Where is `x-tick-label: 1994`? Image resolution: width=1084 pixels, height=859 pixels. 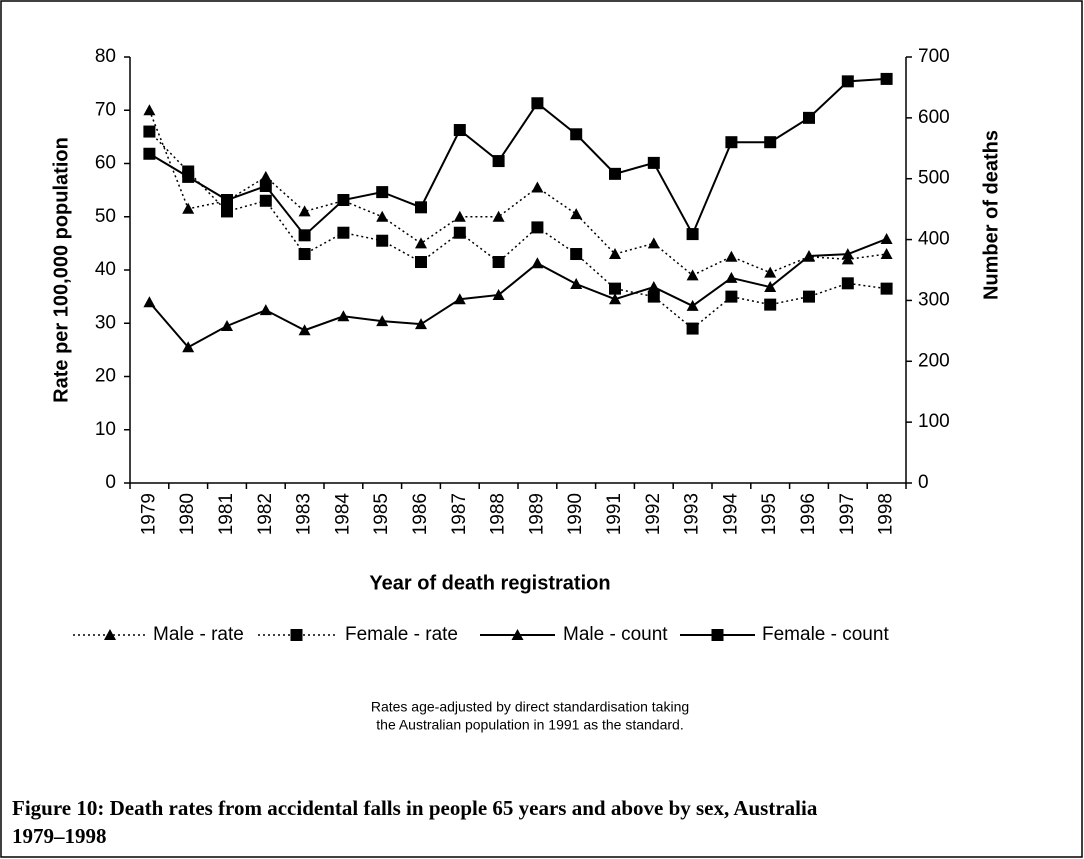
x-tick-label: 1994 is located at coordinates (730, 514).